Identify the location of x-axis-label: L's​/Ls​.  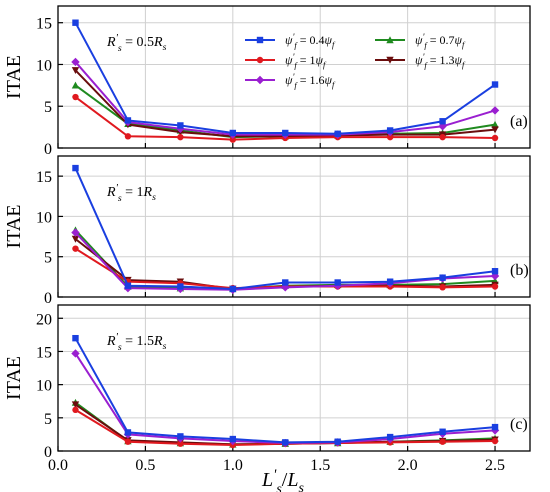
(282, 479).